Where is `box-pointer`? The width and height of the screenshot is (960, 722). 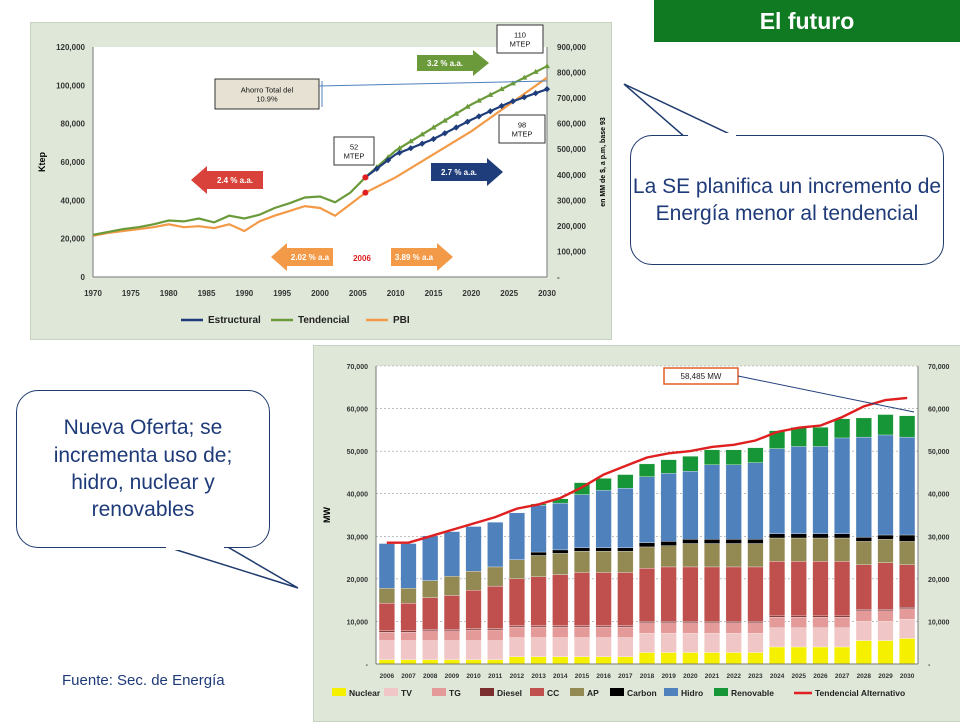 box-pointer is located at coordinates (826, 394).